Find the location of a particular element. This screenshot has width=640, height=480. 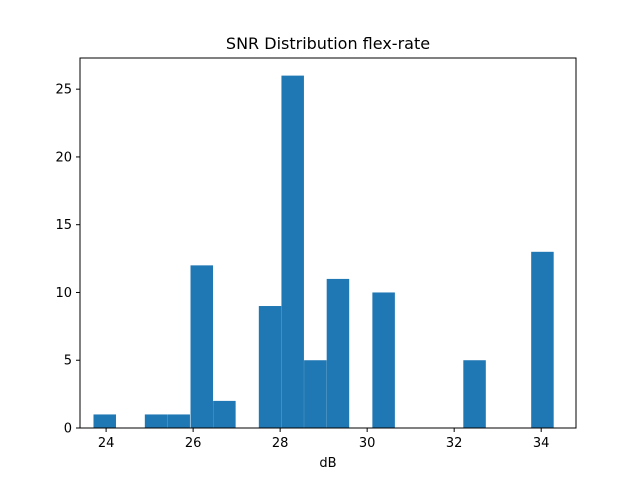

x-tick-label-1: 26 is located at coordinates (193, 443).